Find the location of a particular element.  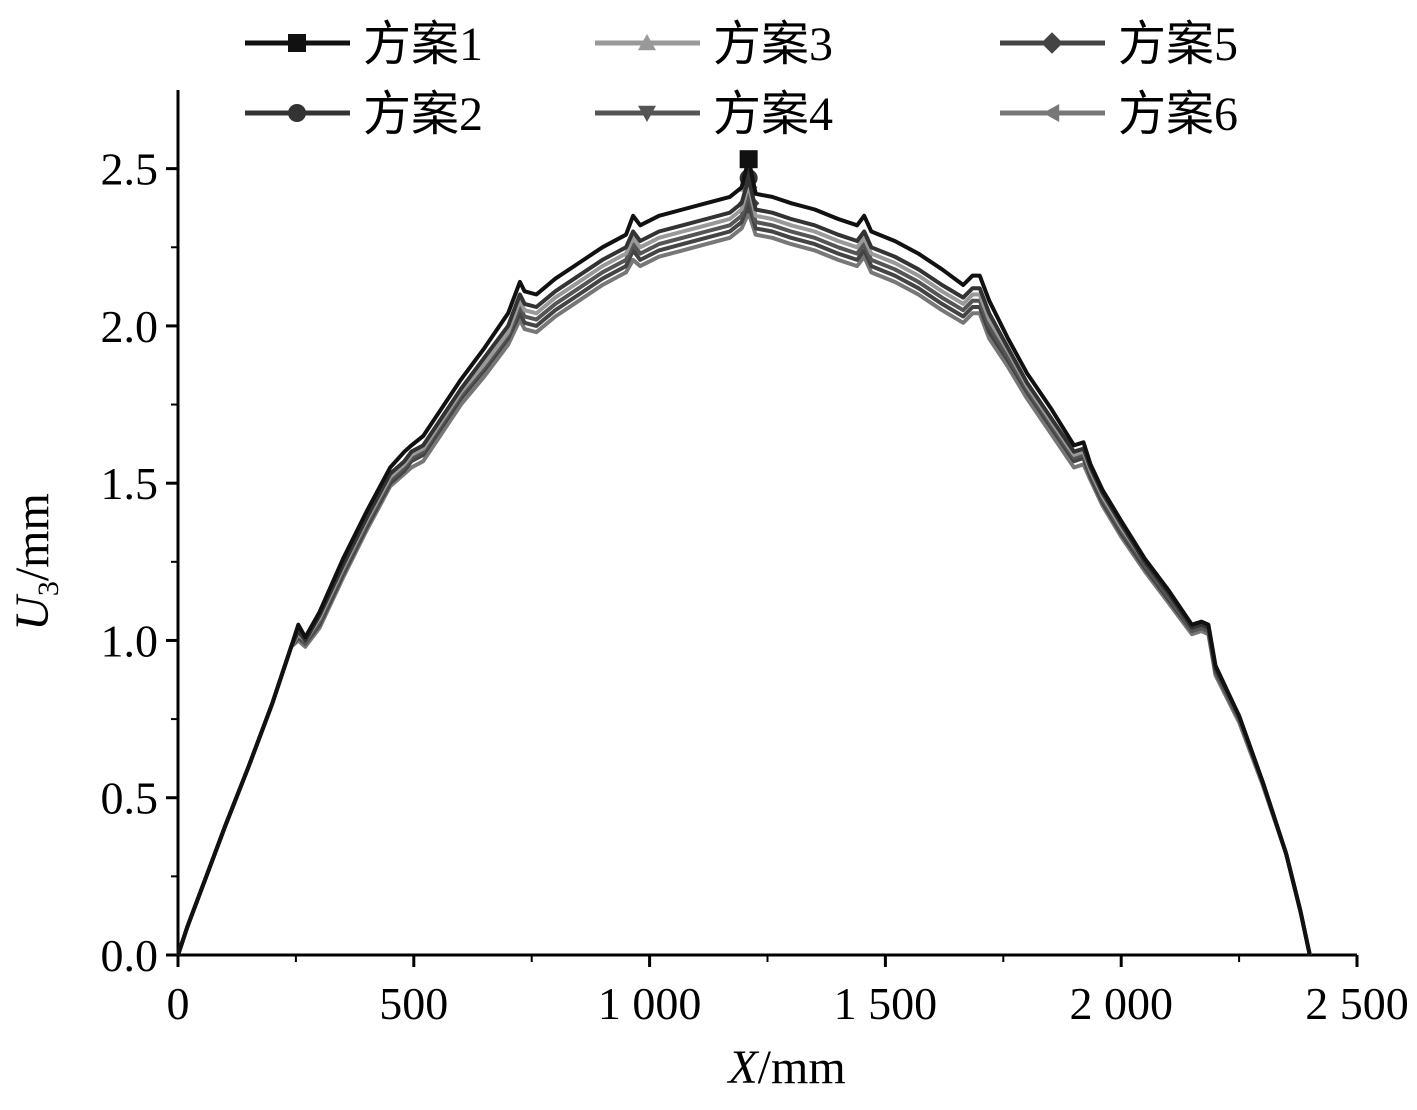

legend-item: 方案6 is located at coordinates (1119, 114).